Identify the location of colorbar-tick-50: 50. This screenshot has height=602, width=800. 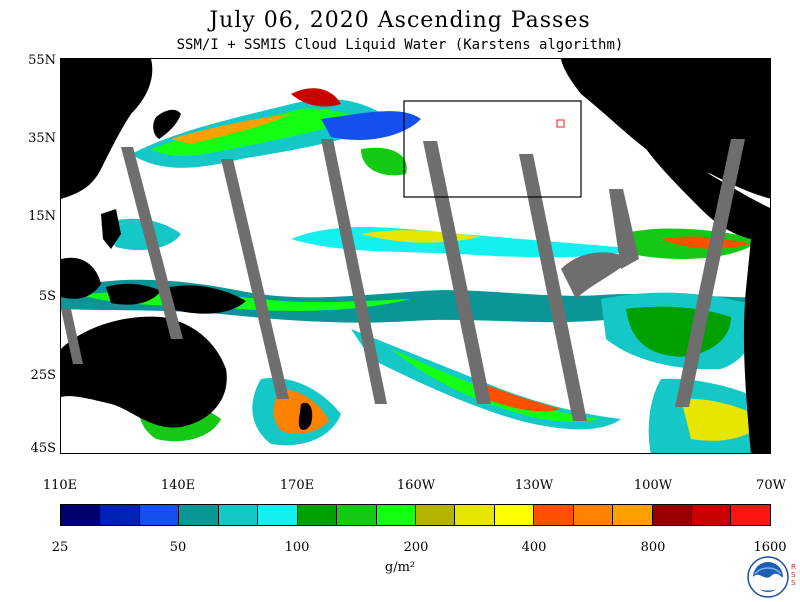
(178, 547).